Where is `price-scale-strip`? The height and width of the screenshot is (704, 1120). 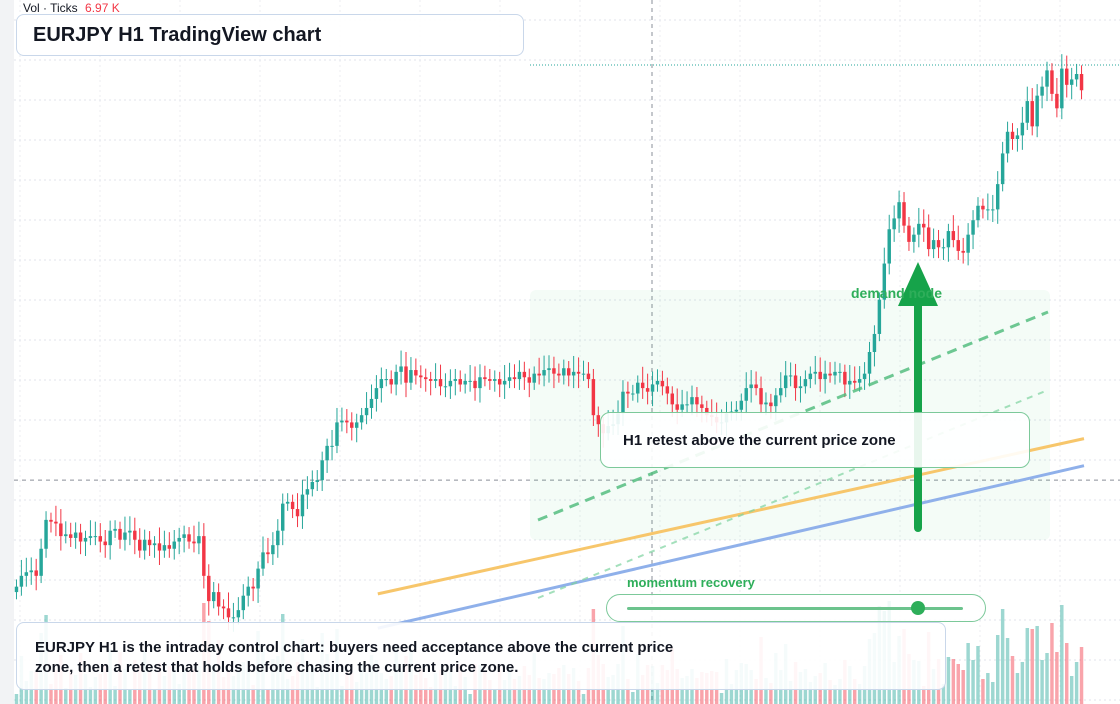
price-scale-strip is located at coordinates (7, 352).